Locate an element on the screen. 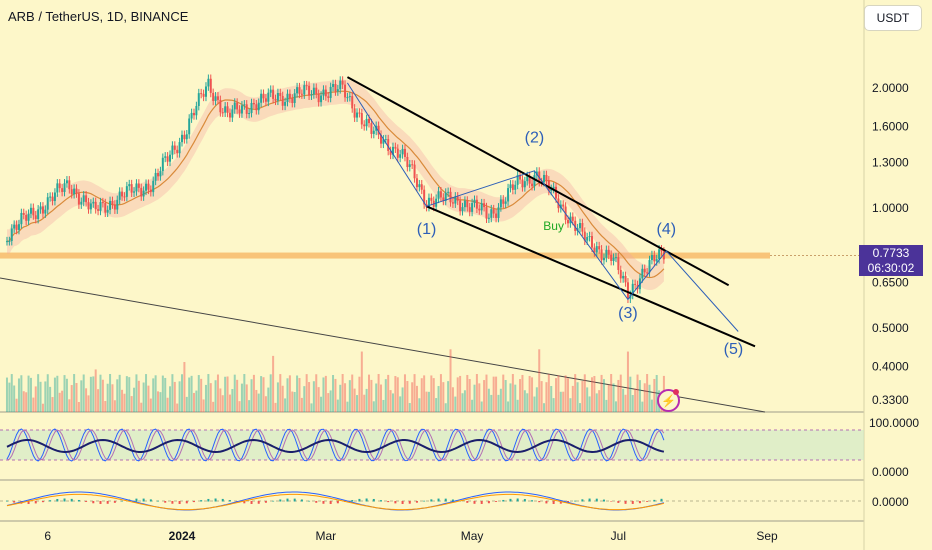 This screenshot has width=932, height=550. oscillator-axis-tick: 0.0000 is located at coordinates (890, 472).